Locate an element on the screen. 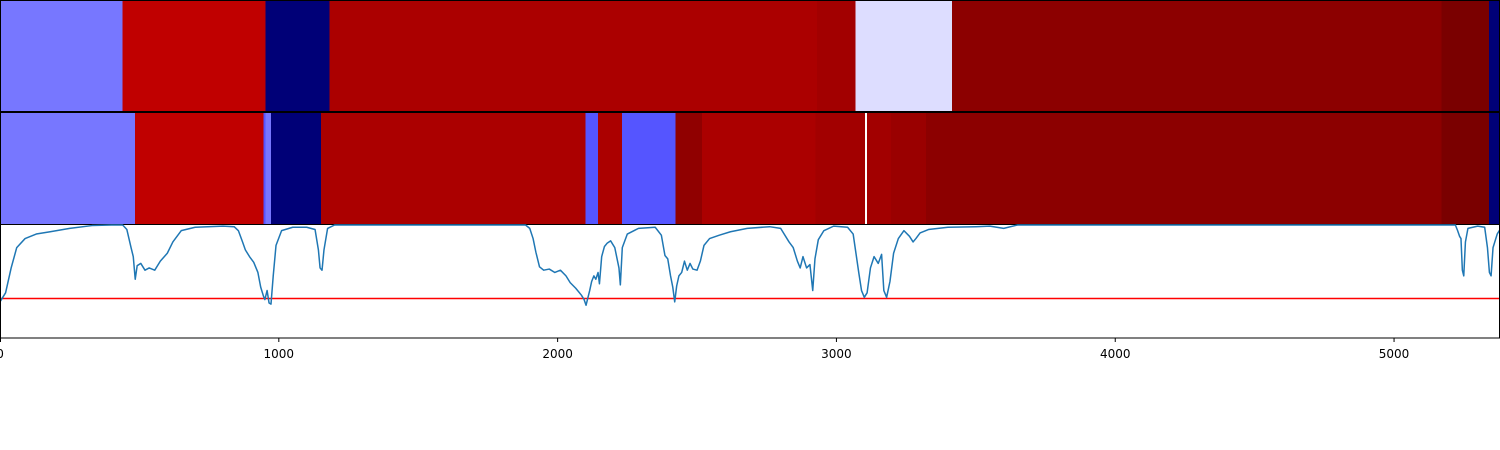 The width and height of the screenshot is (1500, 450). x-axis: 0 1000 2000 3000 4000 5000 is located at coordinates (704, 349).